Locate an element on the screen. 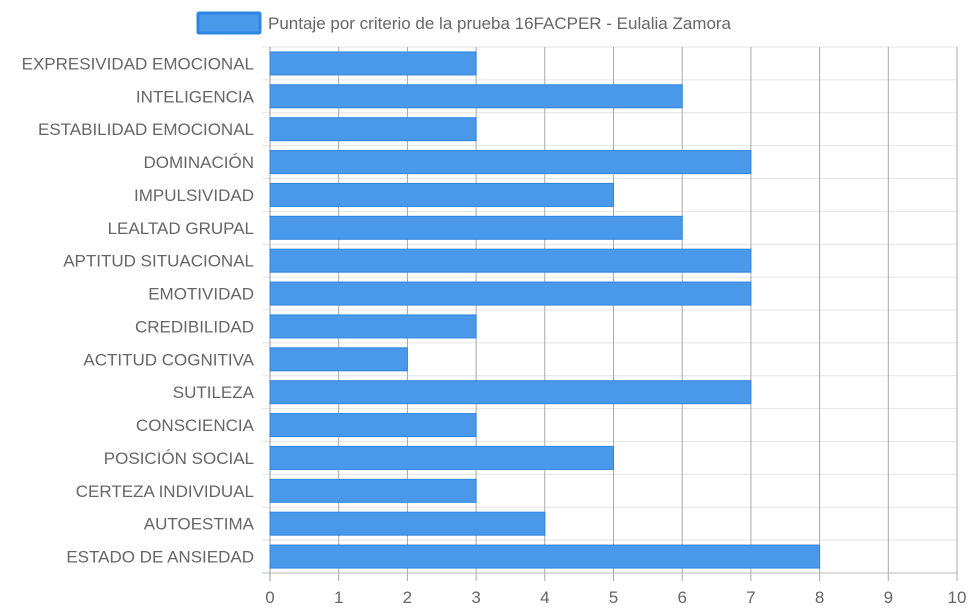 The image size is (972, 615). x-tick-label: 9 is located at coordinates (888, 597).